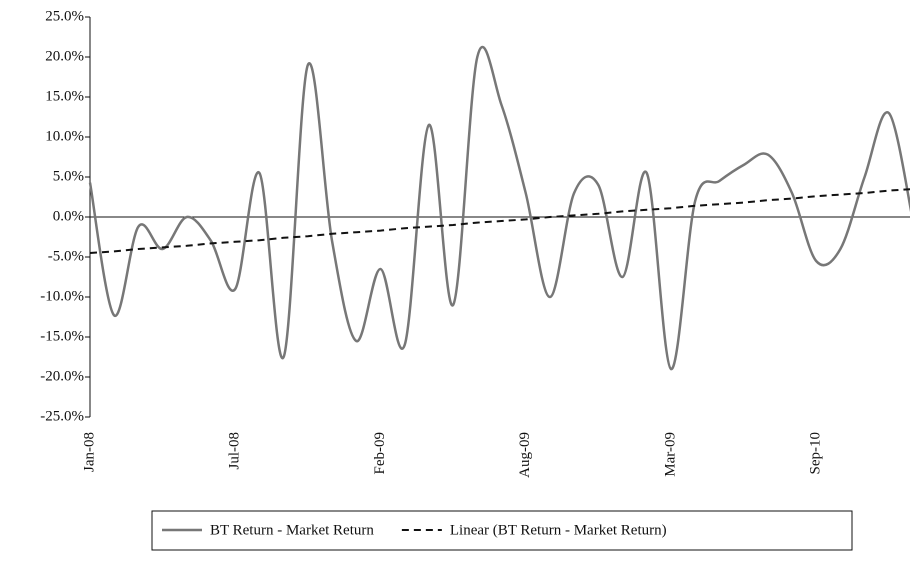  What do you see at coordinates (499, 221) in the screenshot?
I see `series-line` at bounding box center [499, 221].